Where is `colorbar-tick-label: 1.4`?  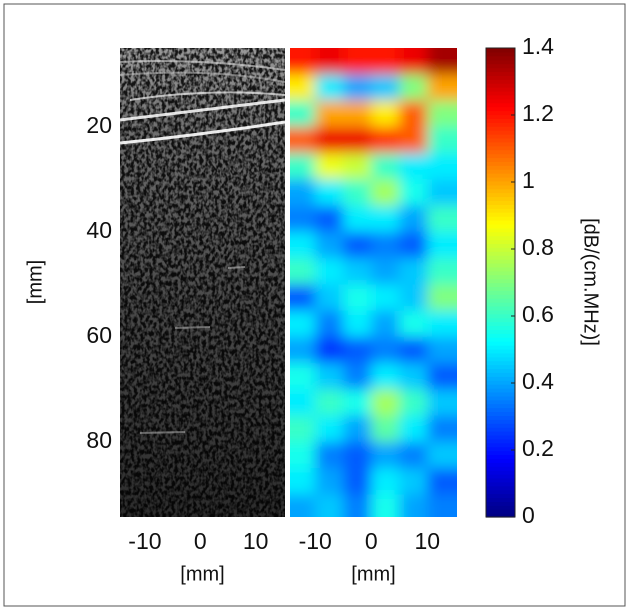
colorbar-tick-label: 1.4 is located at coordinates (538, 46).